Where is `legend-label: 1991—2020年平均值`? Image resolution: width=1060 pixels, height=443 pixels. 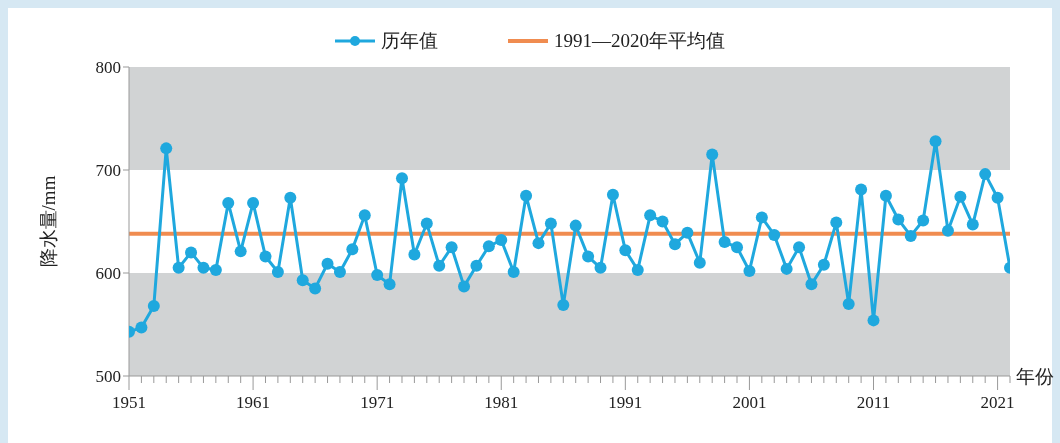
legend-label: 1991—2020年平均值 is located at coordinates (639, 41).